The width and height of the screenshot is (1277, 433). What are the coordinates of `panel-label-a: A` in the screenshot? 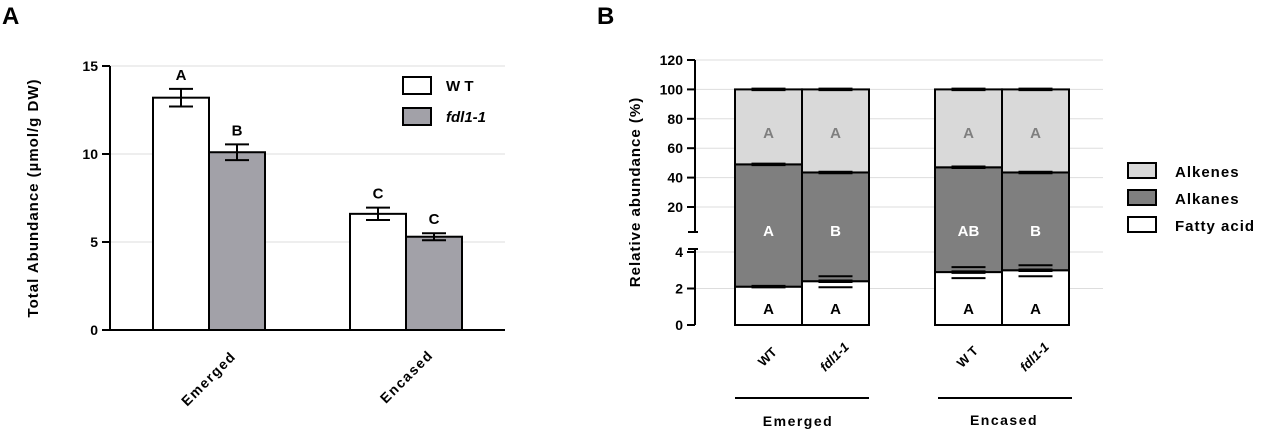 It's located at (10, 16).